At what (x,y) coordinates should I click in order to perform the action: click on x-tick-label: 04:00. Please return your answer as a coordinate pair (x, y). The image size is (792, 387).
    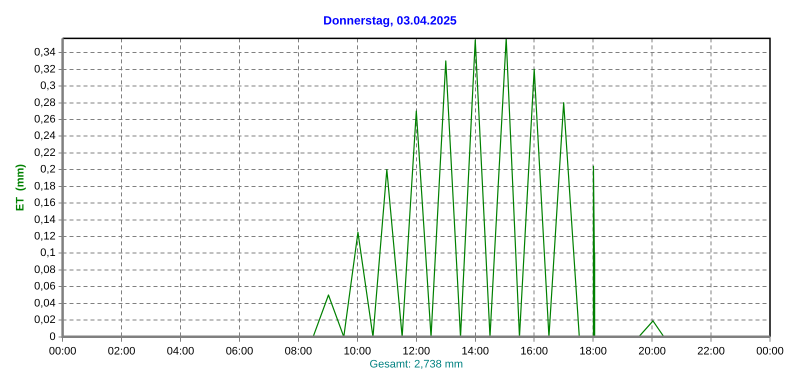
    Looking at the image, I should click on (180, 351).